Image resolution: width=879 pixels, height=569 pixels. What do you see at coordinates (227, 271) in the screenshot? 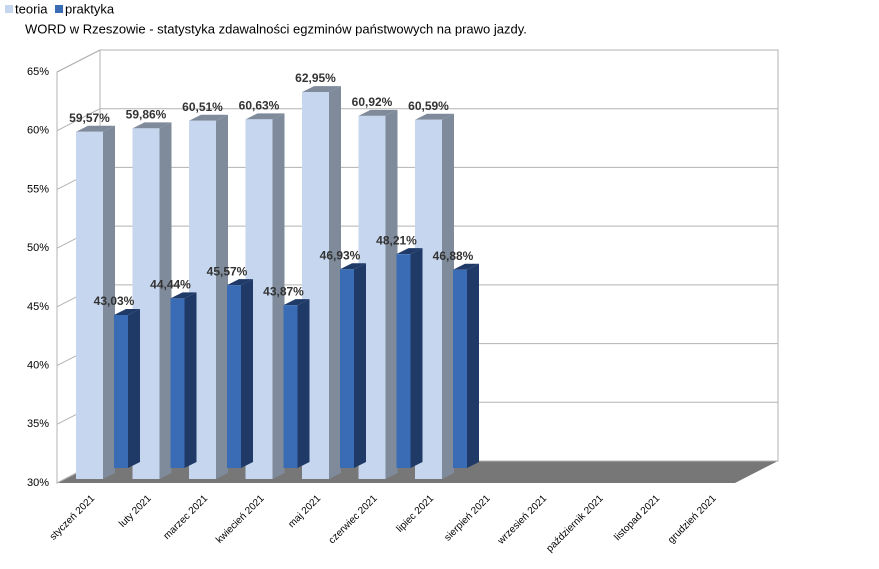
I see `value-label: 45,57%` at bounding box center [227, 271].